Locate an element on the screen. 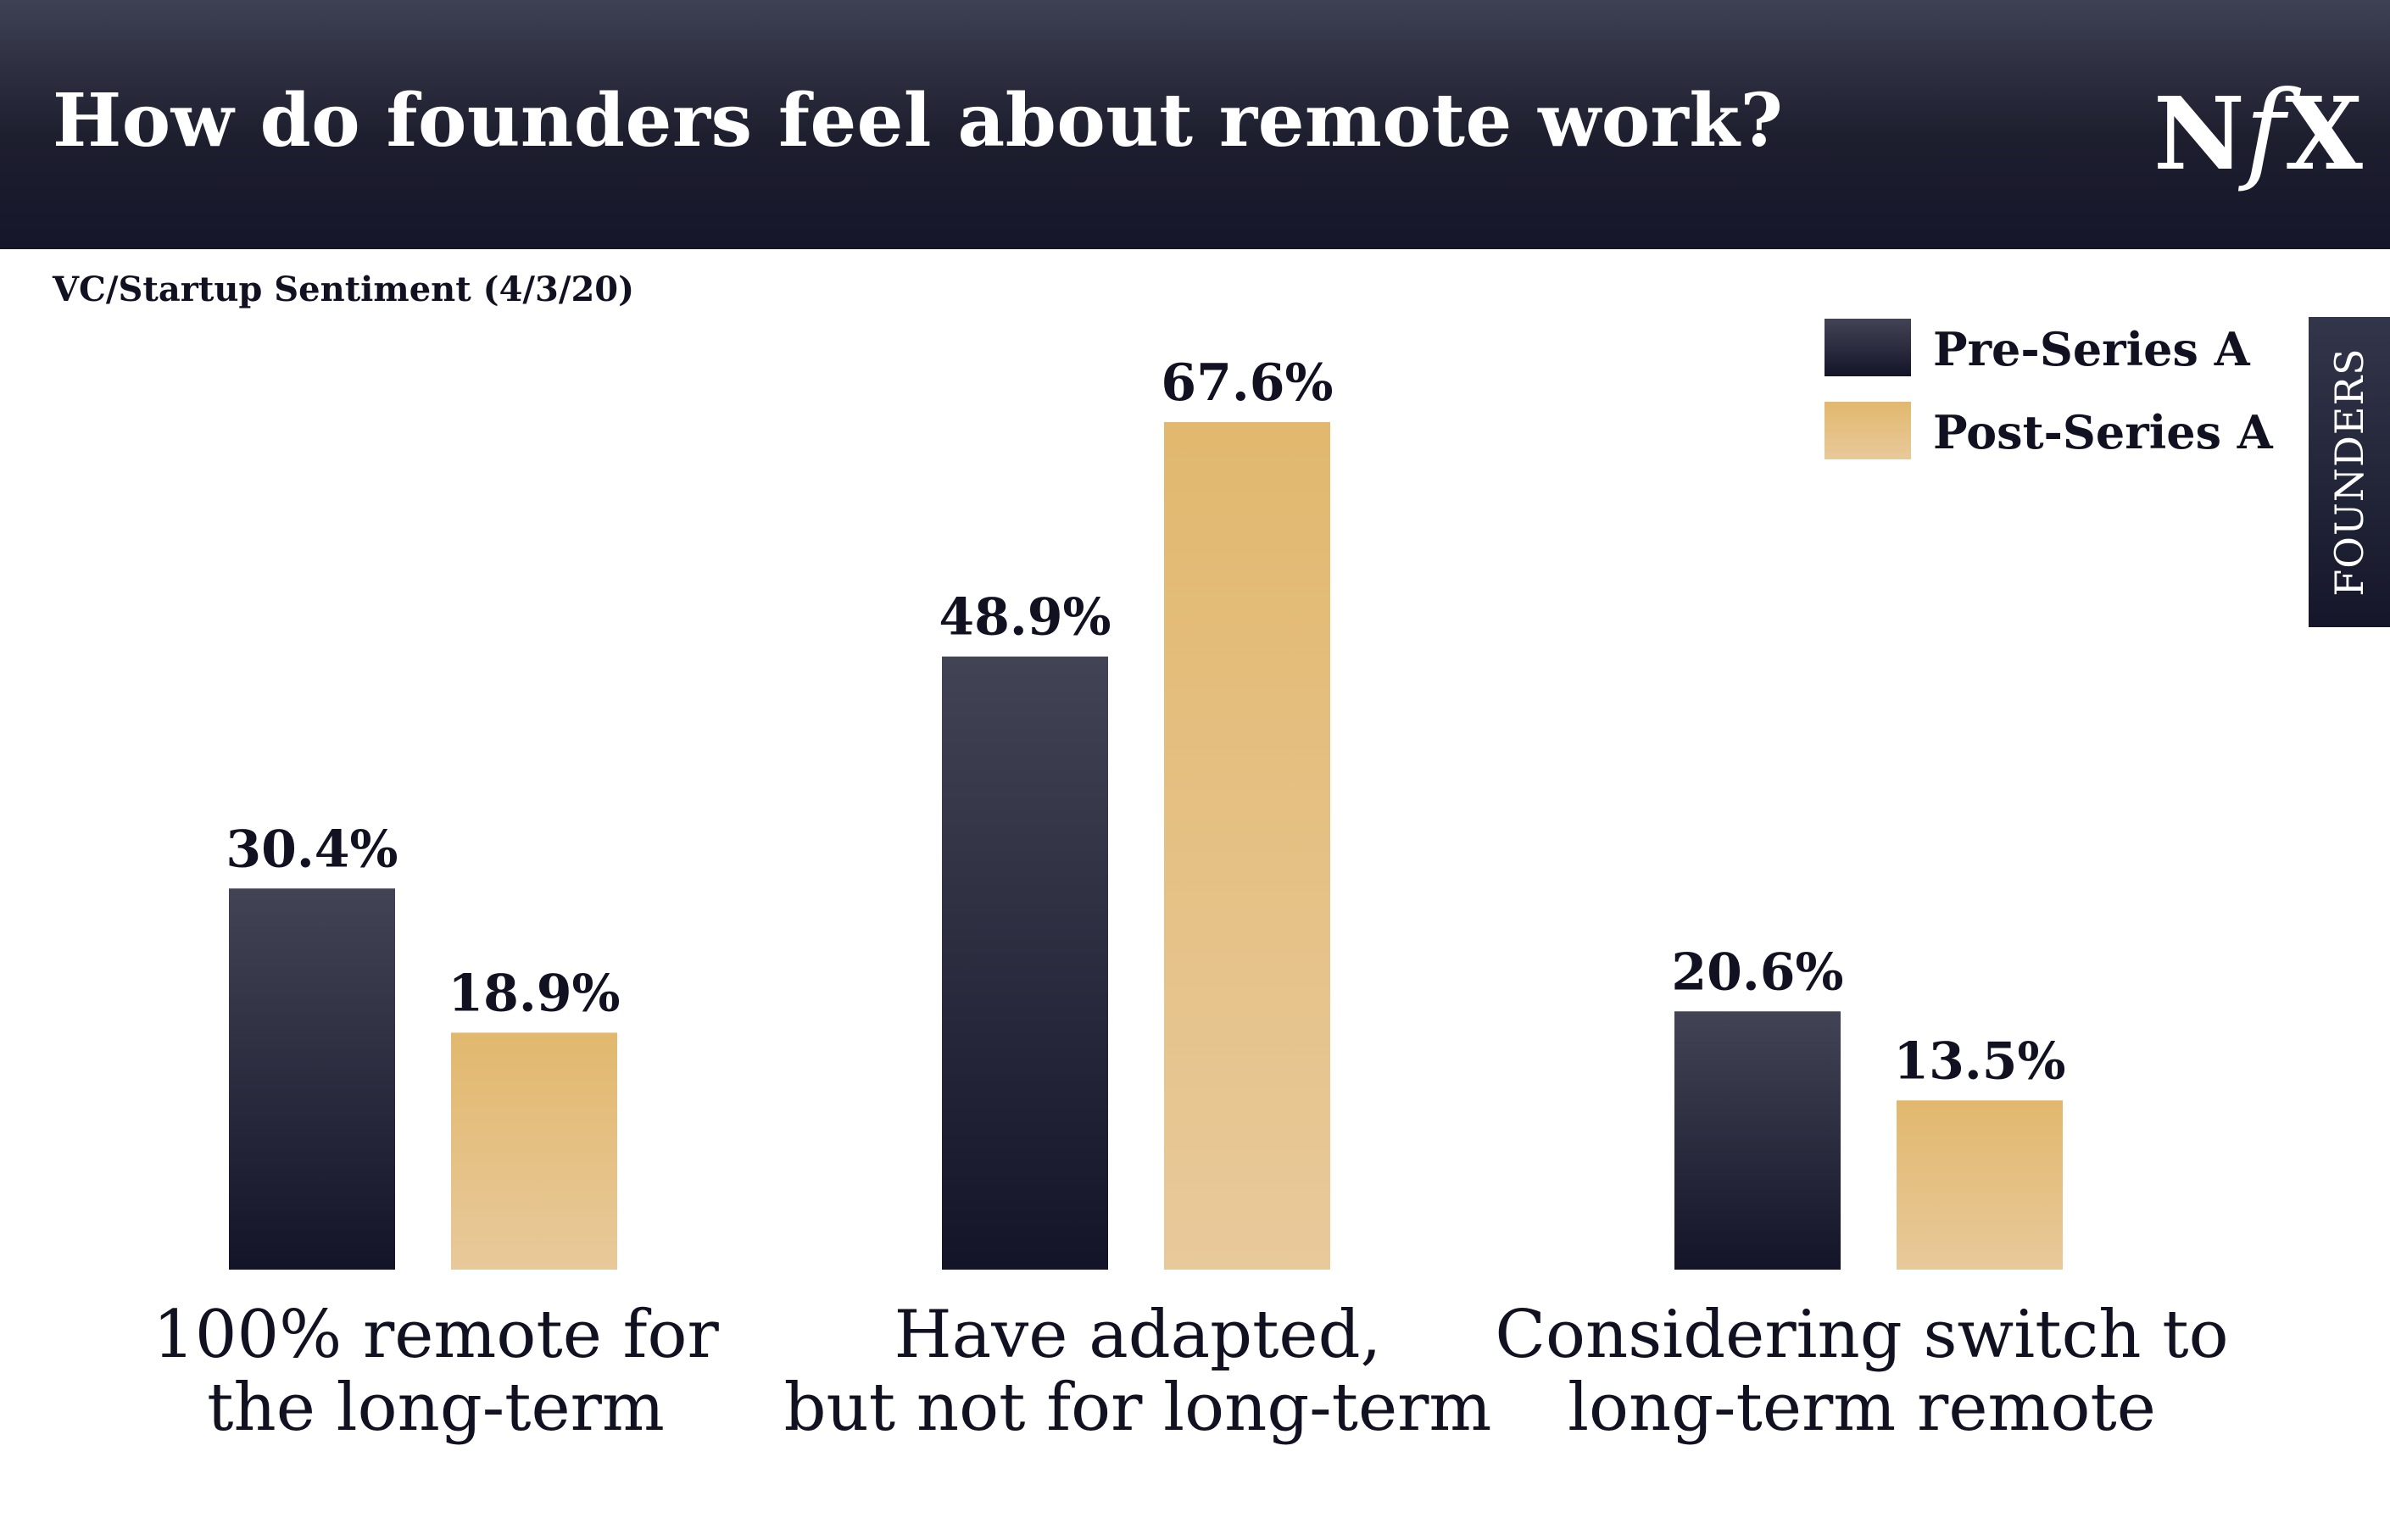 Image resolution: width=2390 pixels, height=1540 pixels. chart-title: How do founders feel about remote work? is located at coordinates (918, 121).